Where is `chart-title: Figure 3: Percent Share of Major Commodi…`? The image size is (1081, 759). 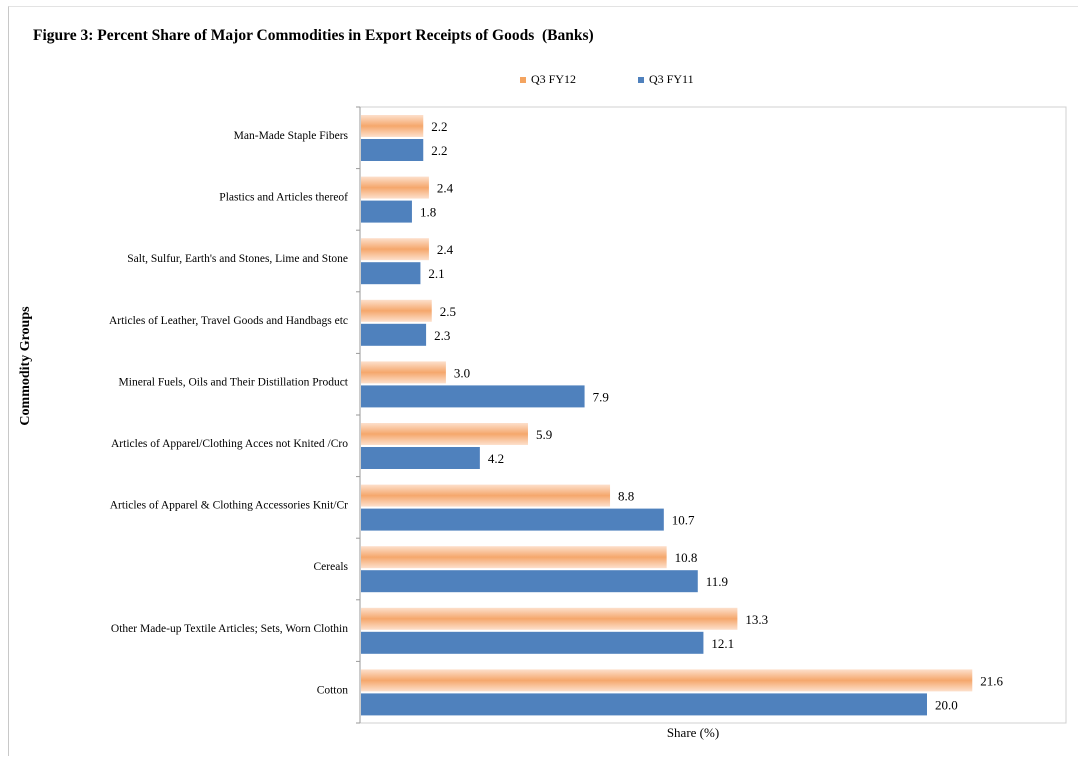
chart-title: Figure 3: Percent Share of Major Commodi… is located at coordinates (313, 35).